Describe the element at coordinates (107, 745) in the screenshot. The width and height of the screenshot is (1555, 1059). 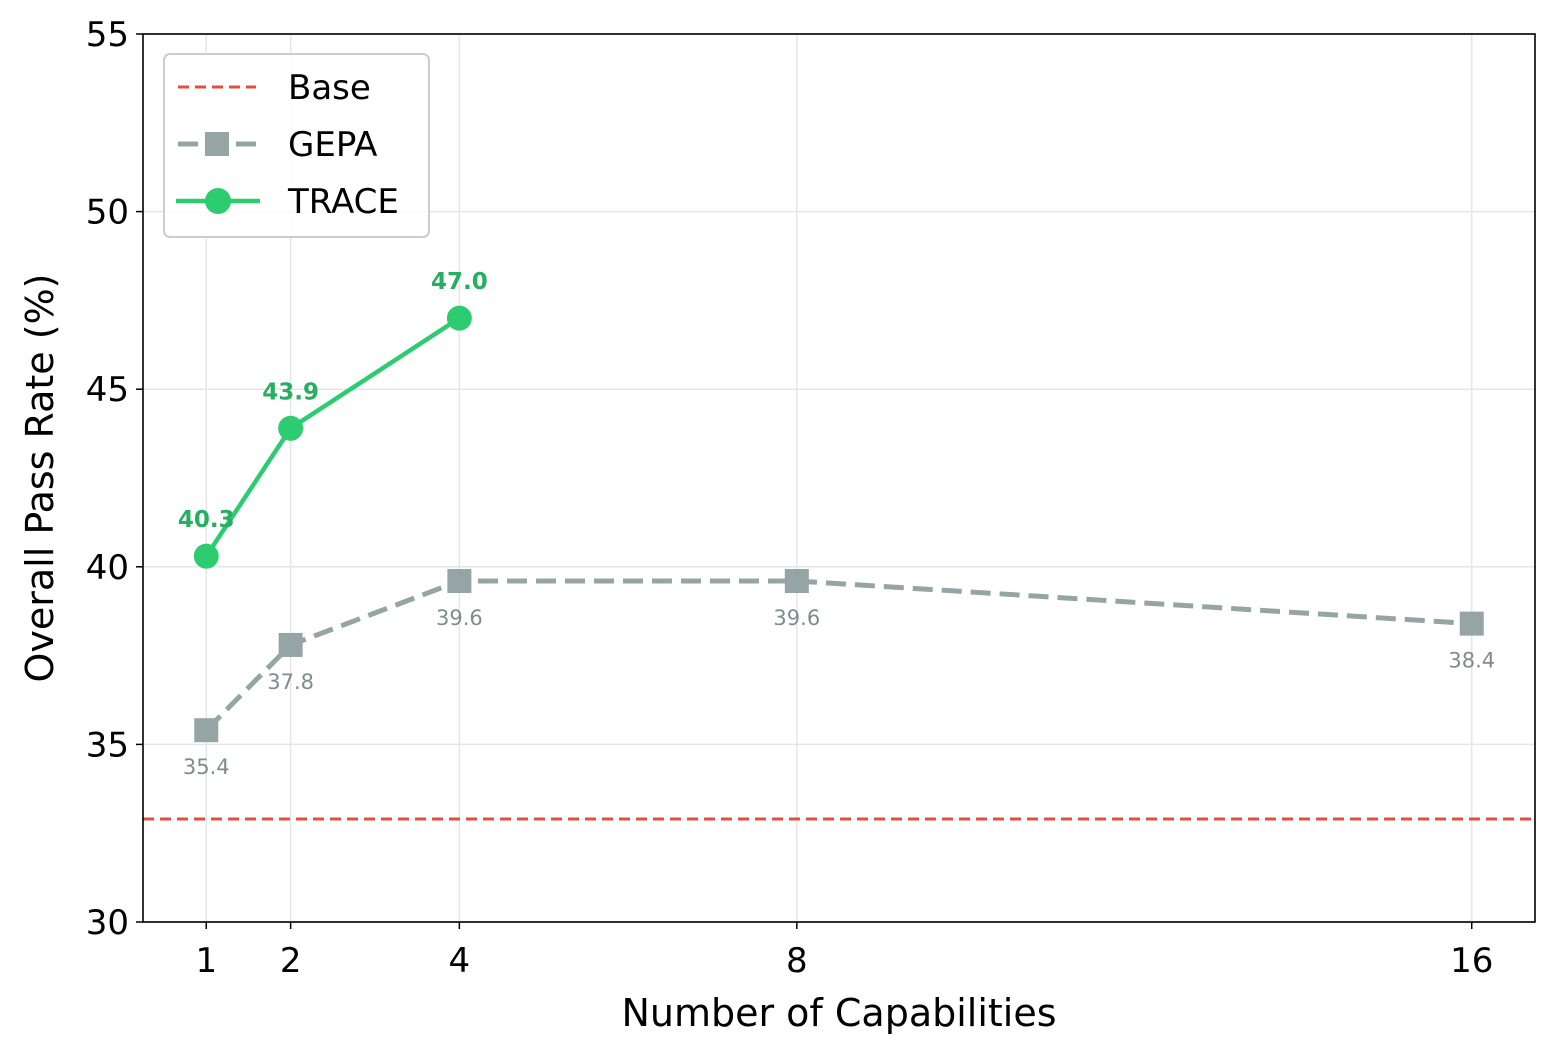
I see `y-tick-label: 35` at that location.